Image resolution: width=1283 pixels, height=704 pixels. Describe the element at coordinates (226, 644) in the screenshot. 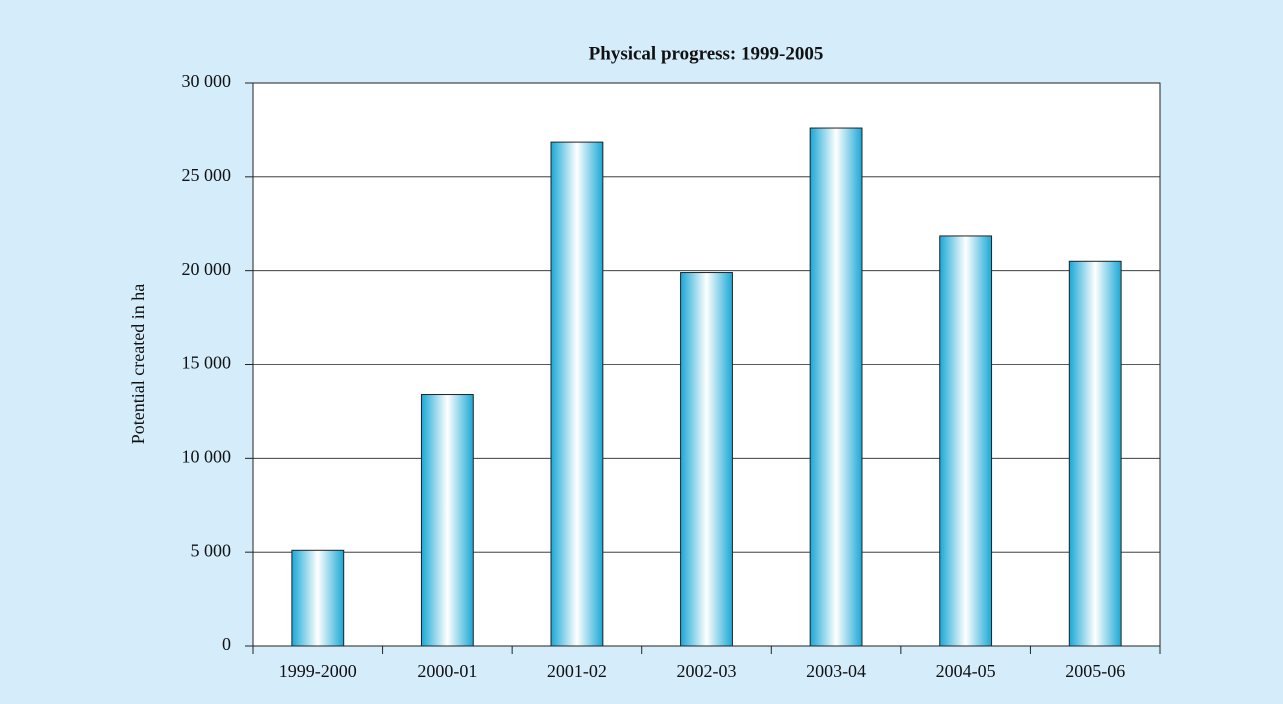

I see `y-tick-label: 0` at that location.